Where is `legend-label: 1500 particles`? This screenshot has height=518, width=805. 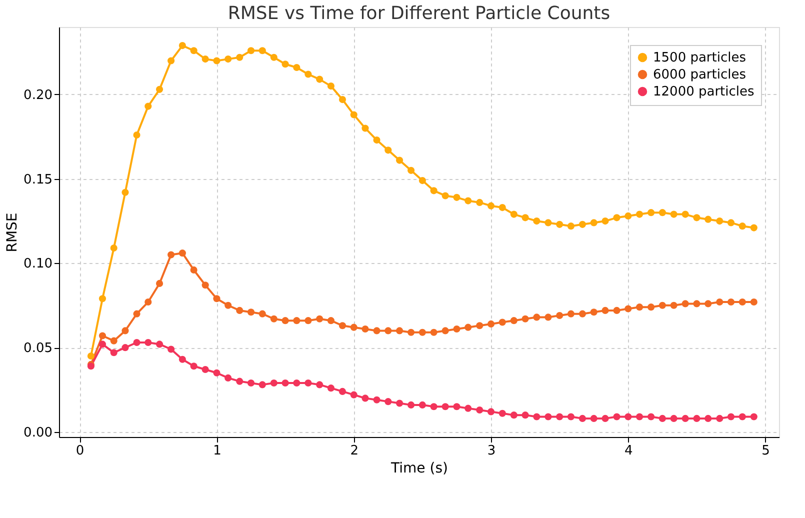
legend-label: 1500 particles is located at coordinates (699, 58).